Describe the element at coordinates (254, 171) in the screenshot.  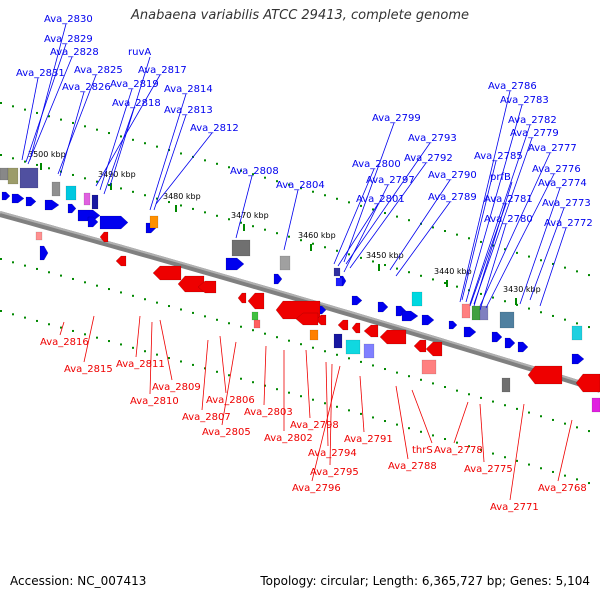
I see `forward-gene-label: Ava_2808` at that location.